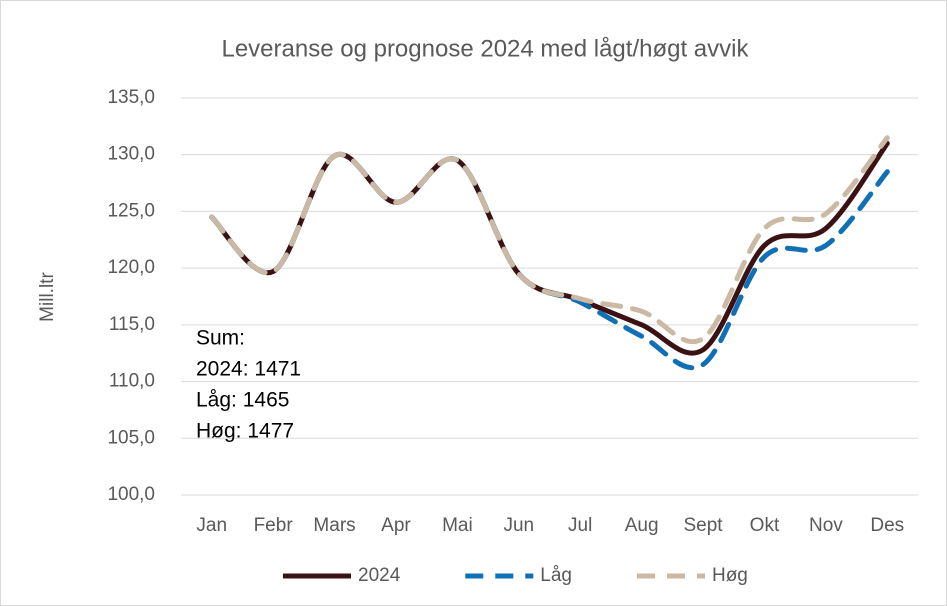  Describe the element at coordinates (887, 525) in the screenshot. I see `x-tick-label: Des` at that location.